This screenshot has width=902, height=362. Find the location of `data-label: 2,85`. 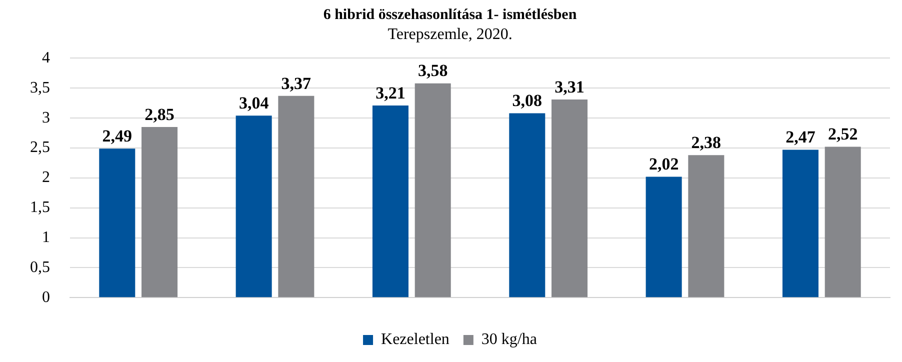

data-label: 2,85 is located at coordinates (159, 114).